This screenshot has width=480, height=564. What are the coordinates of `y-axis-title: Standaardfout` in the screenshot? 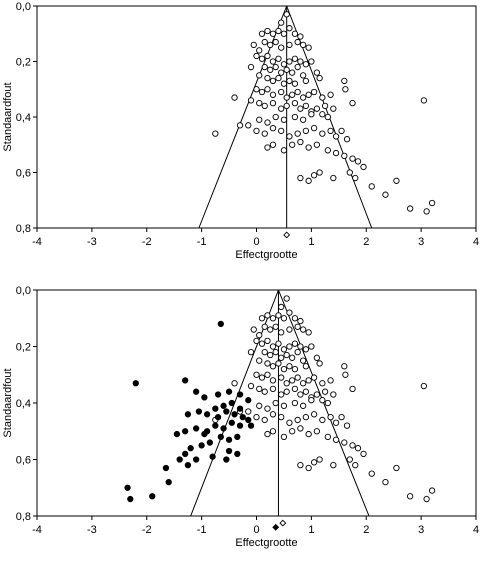 It's located at (8, 116).